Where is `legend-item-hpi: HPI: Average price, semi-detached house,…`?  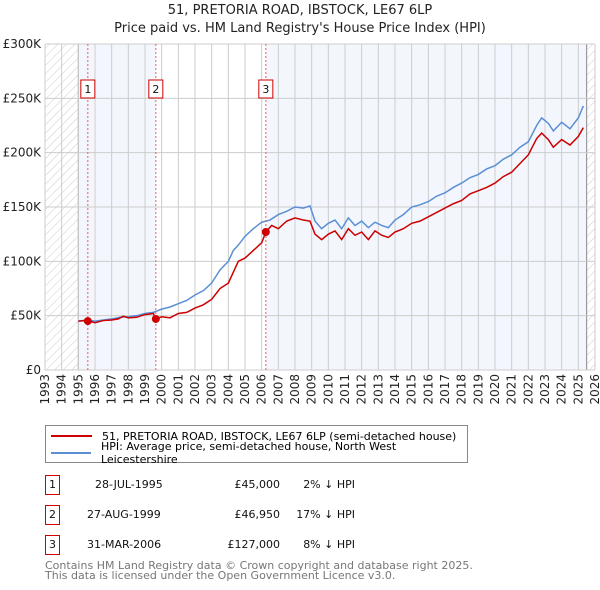 legend-item-hpi: HPI: Average price, semi-detached house,… is located at coordinates (256, 453).